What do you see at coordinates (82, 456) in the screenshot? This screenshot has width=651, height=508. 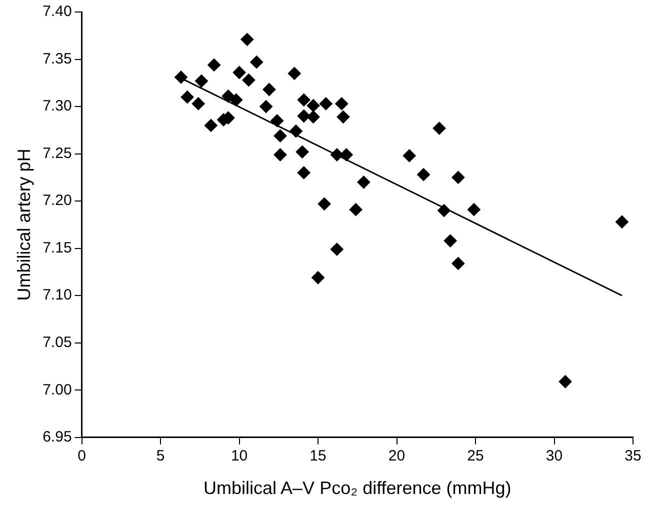 I see `x-tick-label: 0` at bounding box center [82, 456].